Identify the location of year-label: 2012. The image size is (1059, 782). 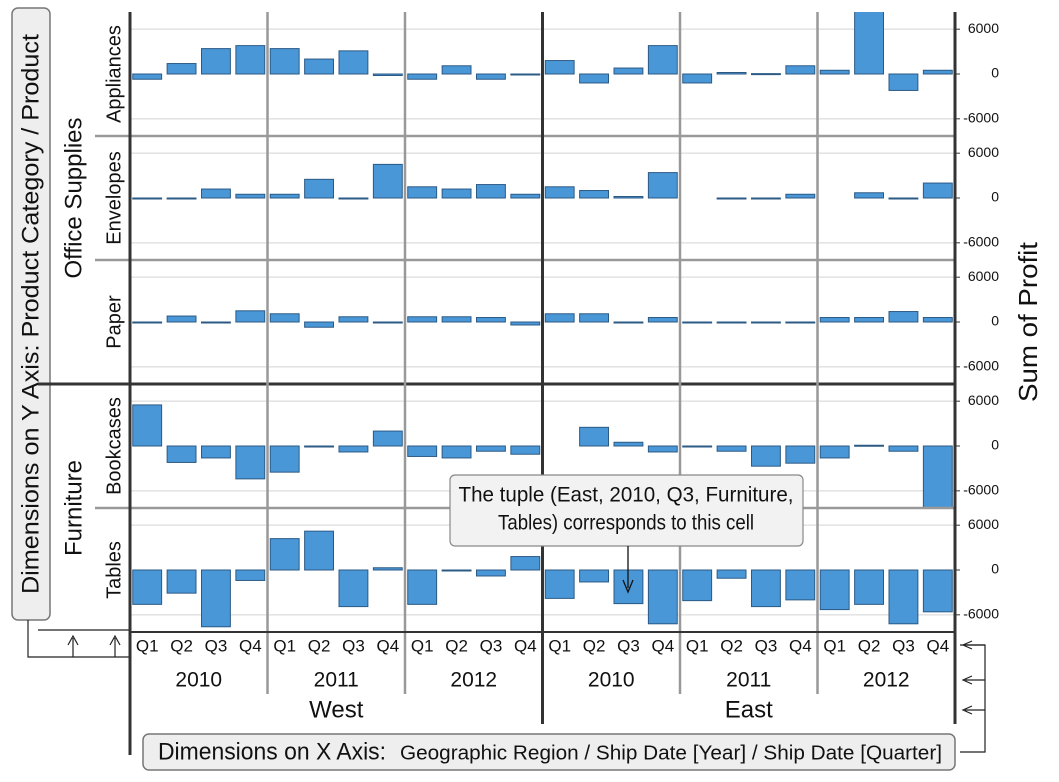
(886, 680).